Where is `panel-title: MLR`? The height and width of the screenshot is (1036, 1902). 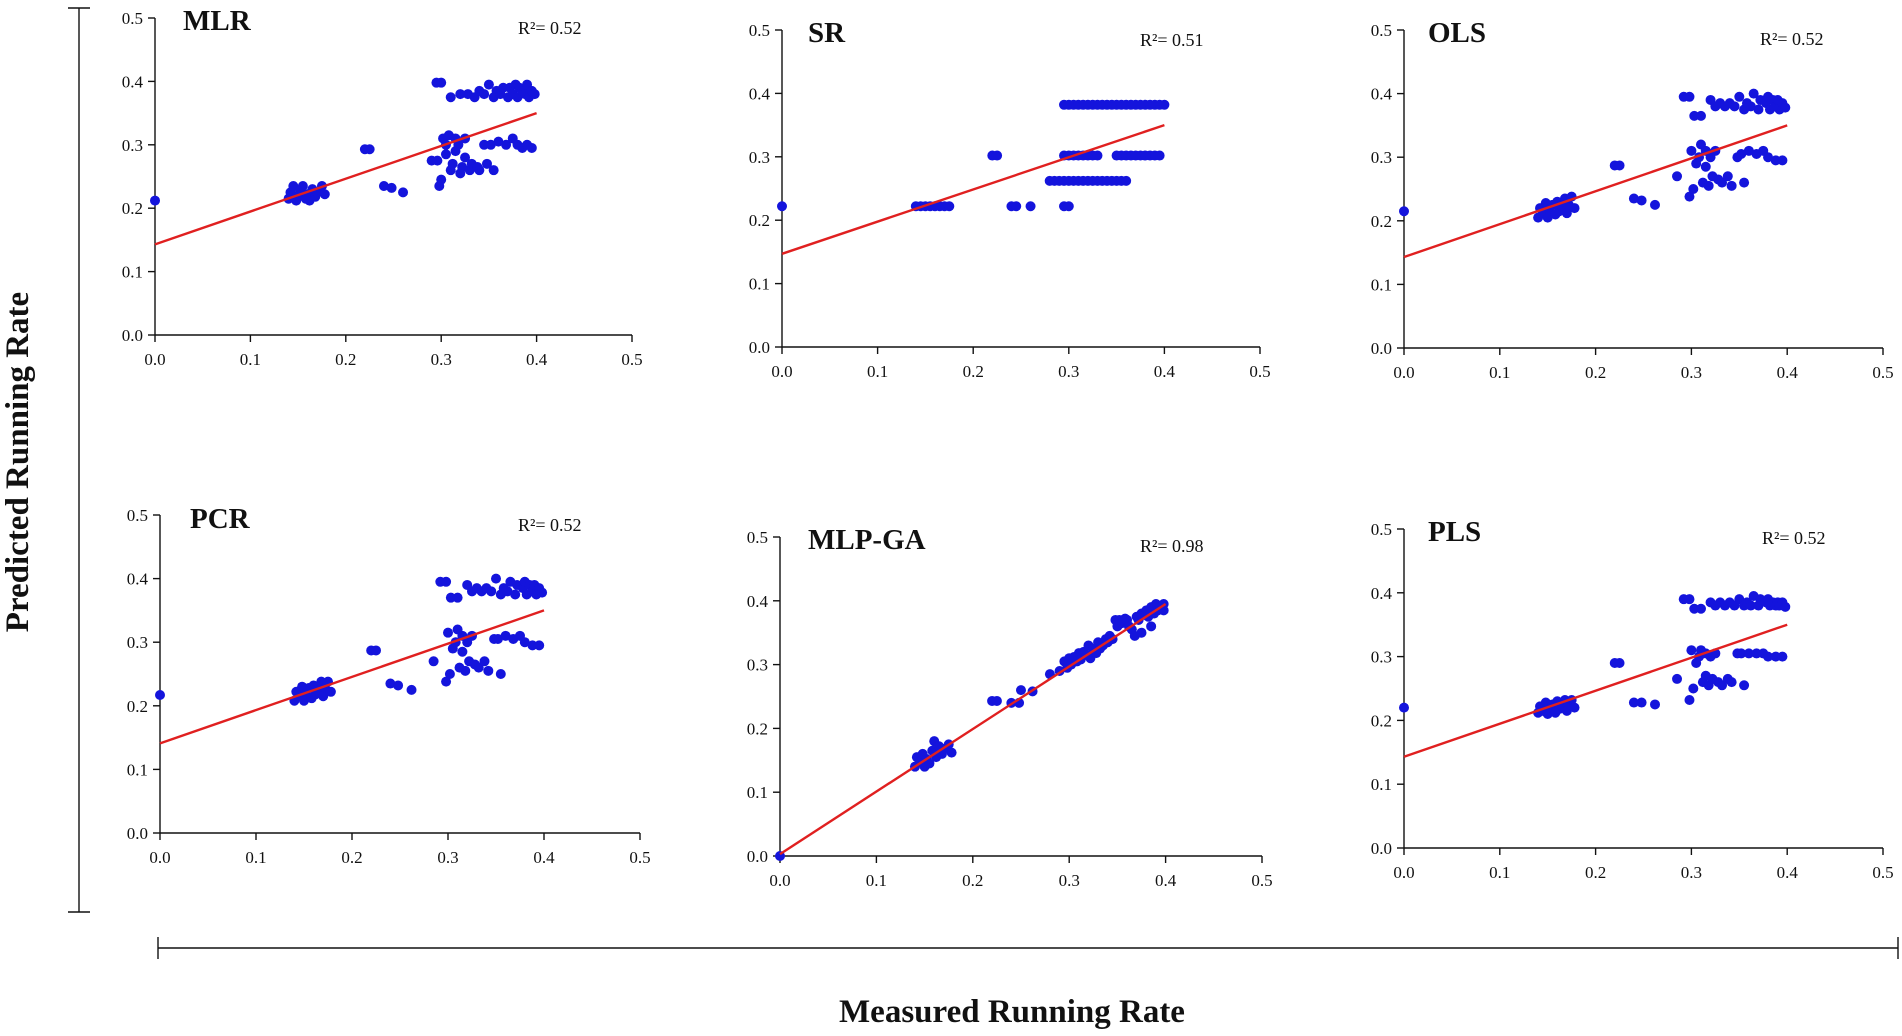 panel-title: MLR is located at coordinates (217, 21).